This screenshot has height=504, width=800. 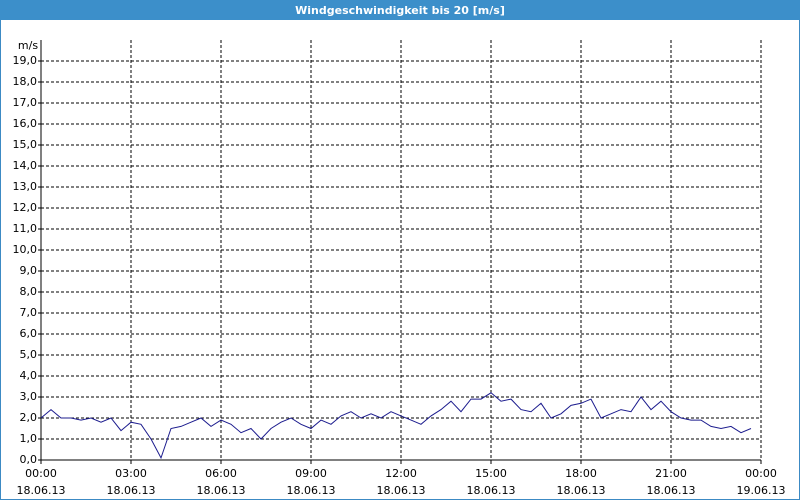 I want to click on y-tick-label: 7,0, so click(x=29, y=312).